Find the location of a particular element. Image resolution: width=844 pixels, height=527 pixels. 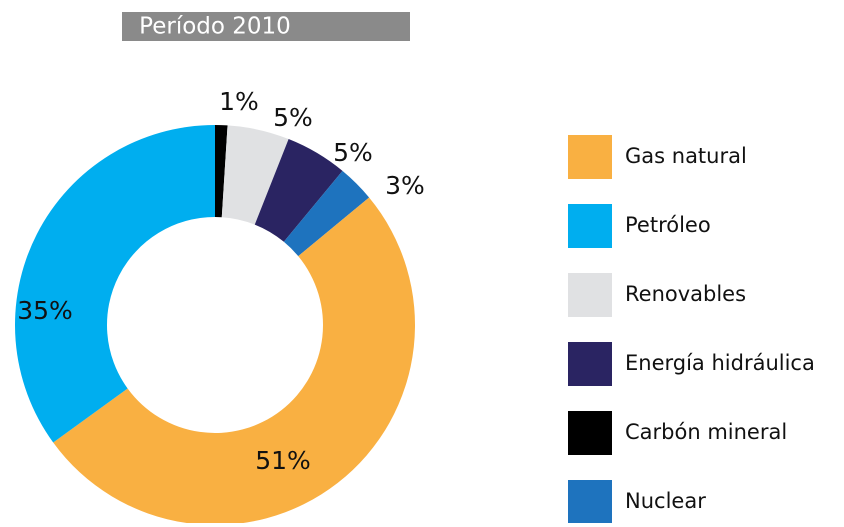

legend-label: Petróleo is located at coordinates (668, 225).